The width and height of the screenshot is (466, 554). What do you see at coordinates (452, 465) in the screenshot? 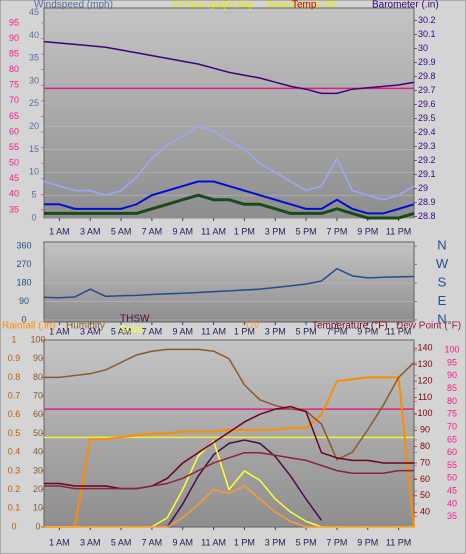
I see `y4-tick-label: 55` at bounding box center [452, 465].